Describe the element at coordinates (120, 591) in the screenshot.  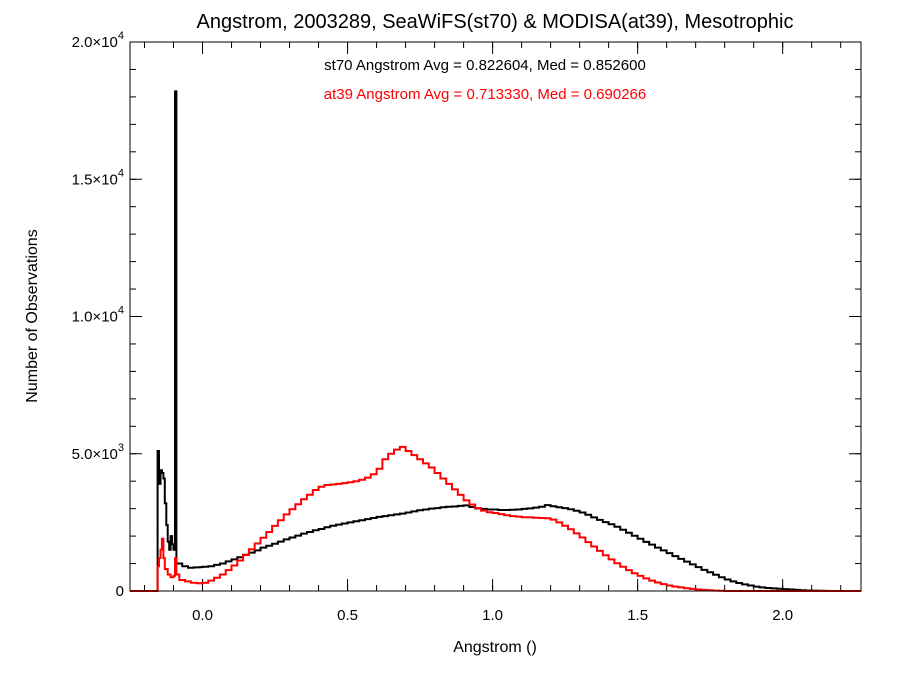
I see `y-tick-label: 0` at that location.